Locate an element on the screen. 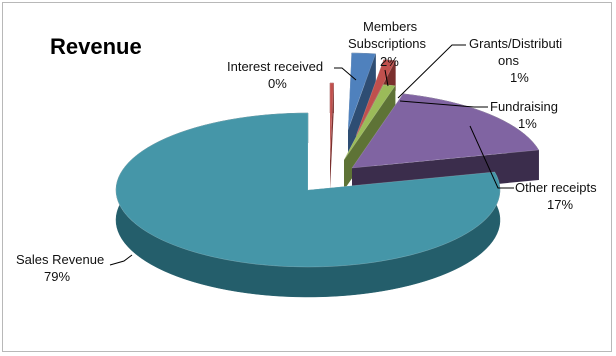  label-sales-revenue-name: Sales Revenue is located at coordinates (60, 259).